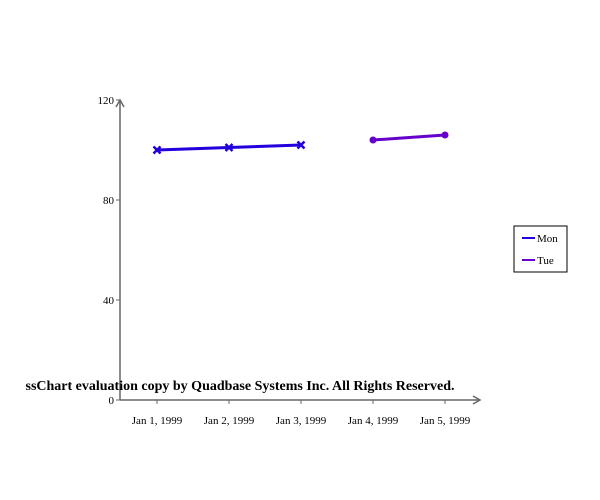 This screenshot has height=500, width=600. What do you see at coordinates (301, 421) in the screenshot?
I see `x-tick-label: Jan 3, 1999` at bounding box center [301, 421].